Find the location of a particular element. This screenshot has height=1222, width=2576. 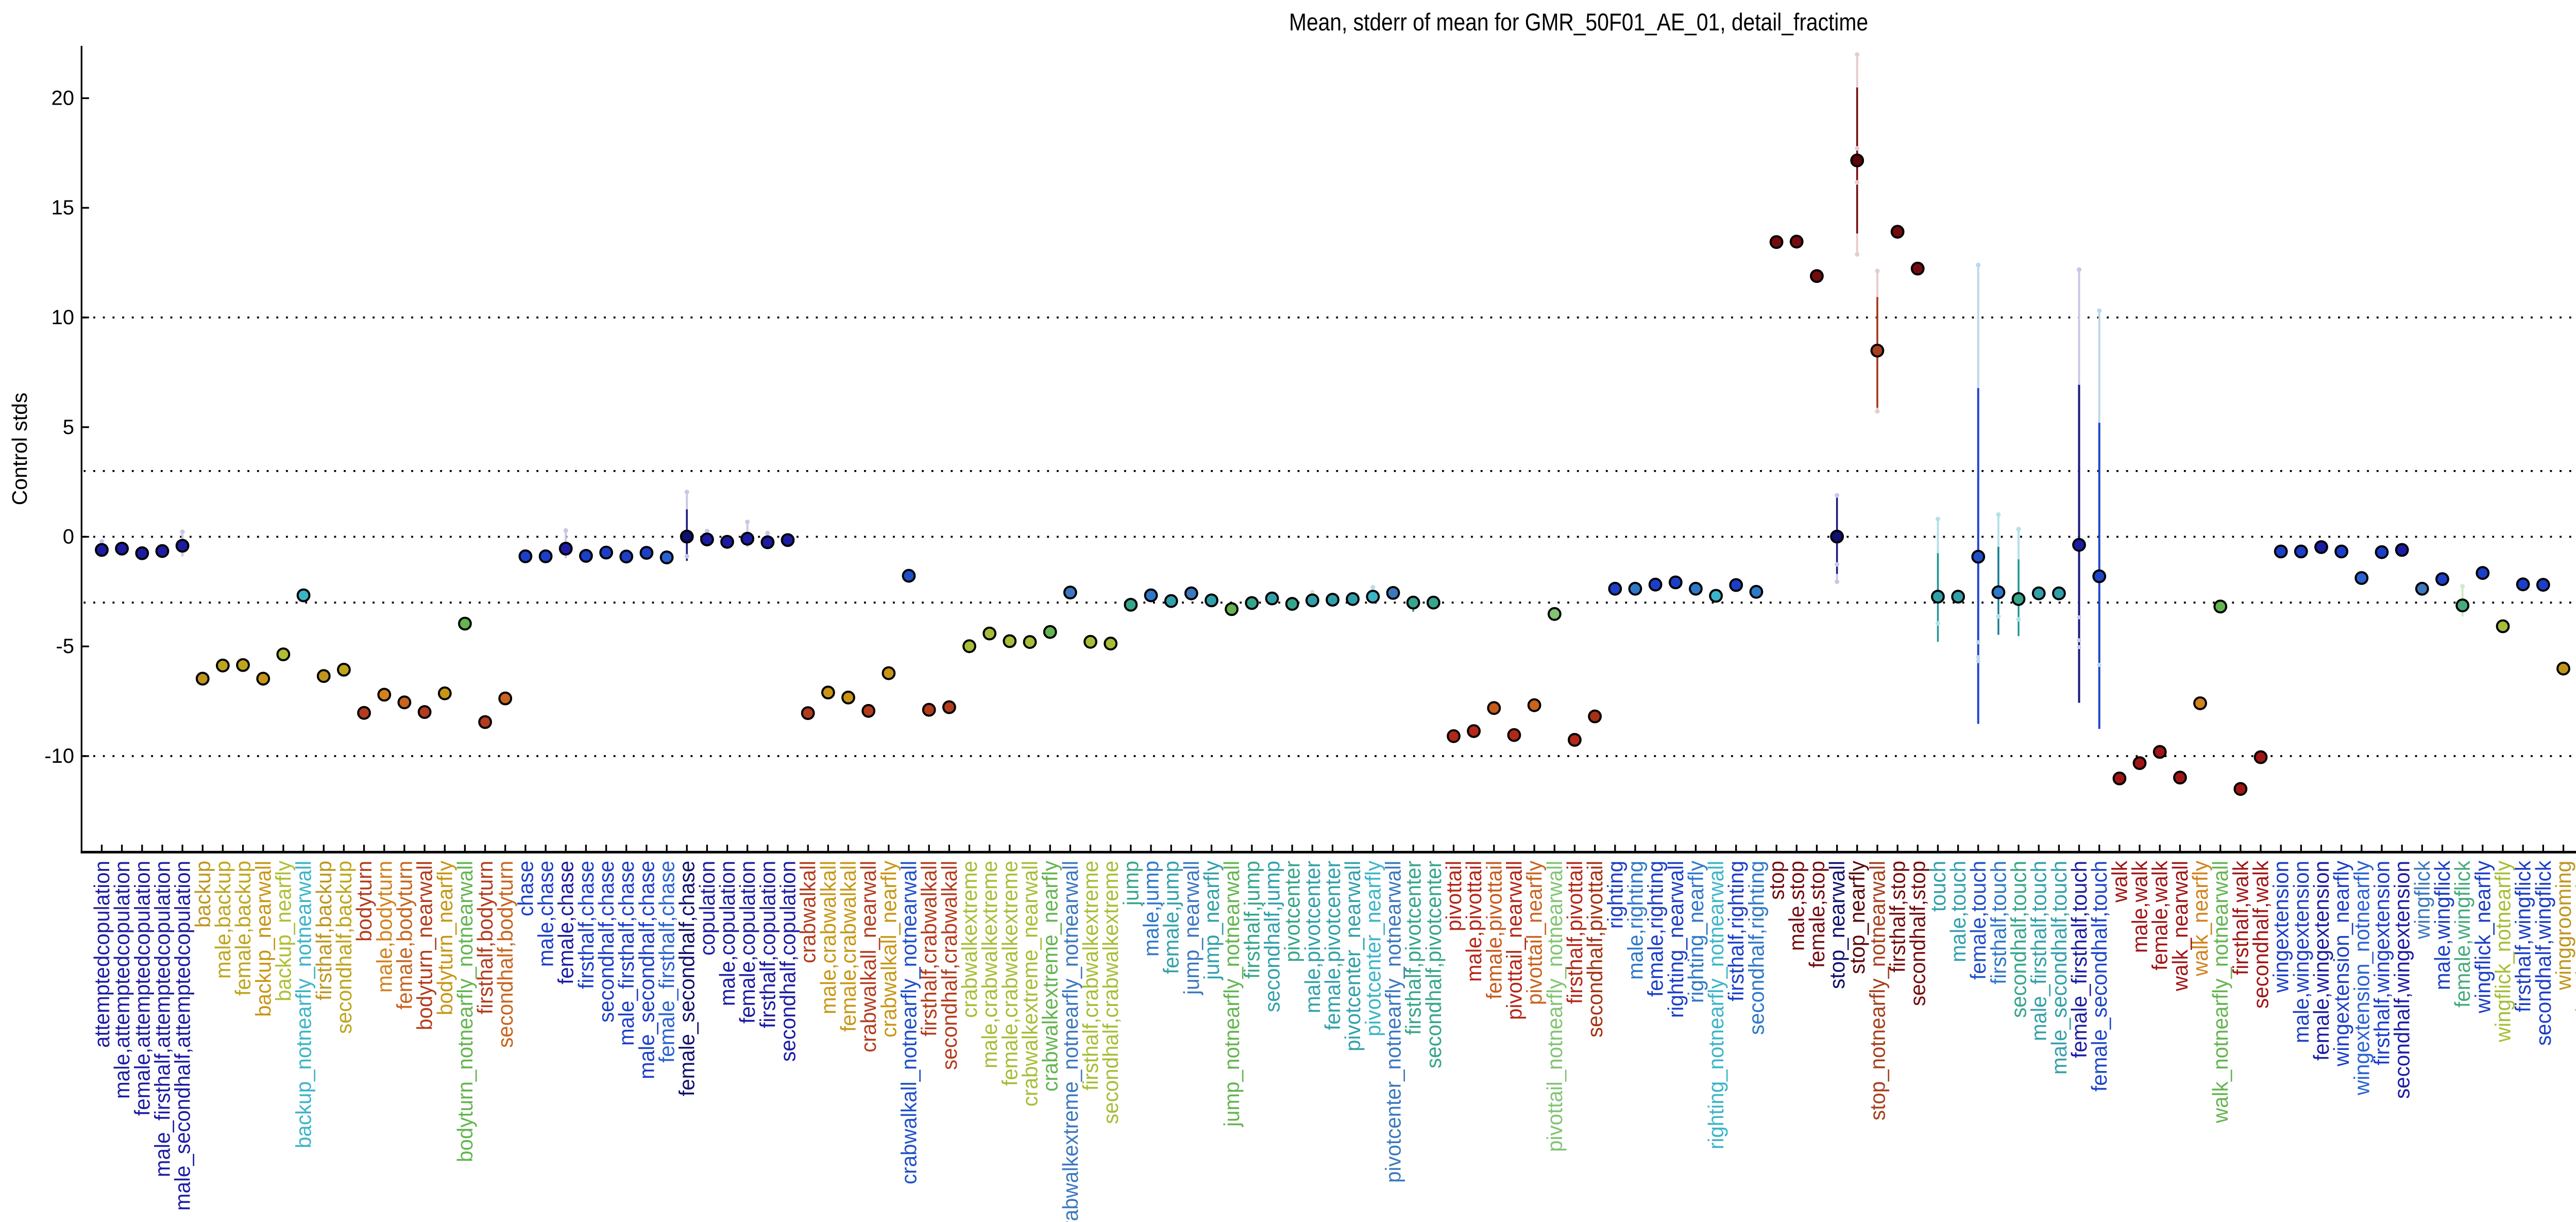

svg-text: firsthalf,chase is located at coordinates (586, 925).